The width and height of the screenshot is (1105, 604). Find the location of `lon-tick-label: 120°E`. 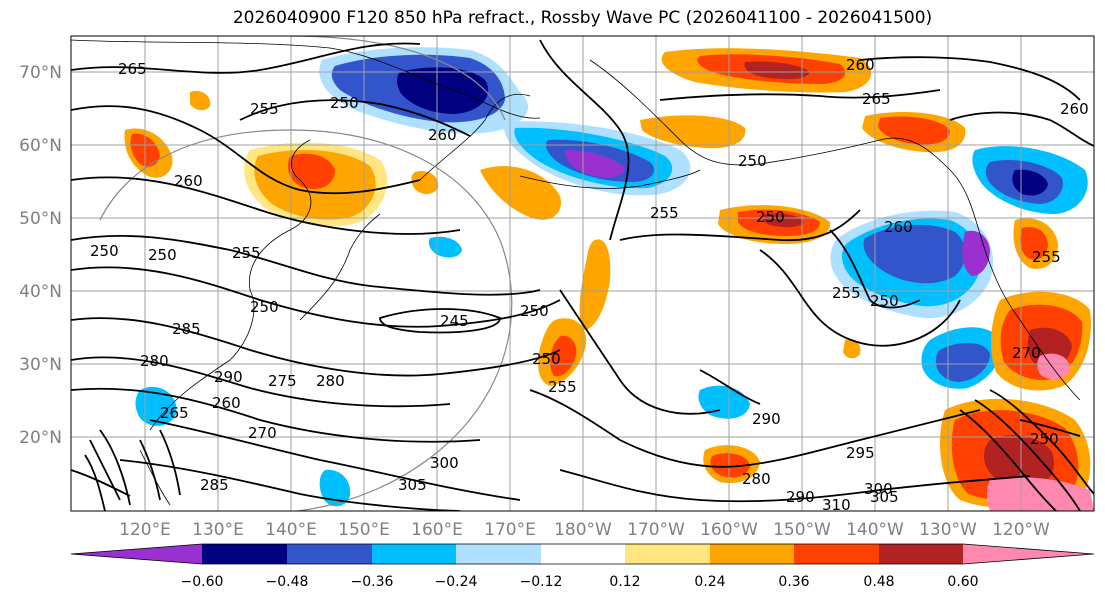

lon-tick-label: 120°E is located at coordinates (145, 530).